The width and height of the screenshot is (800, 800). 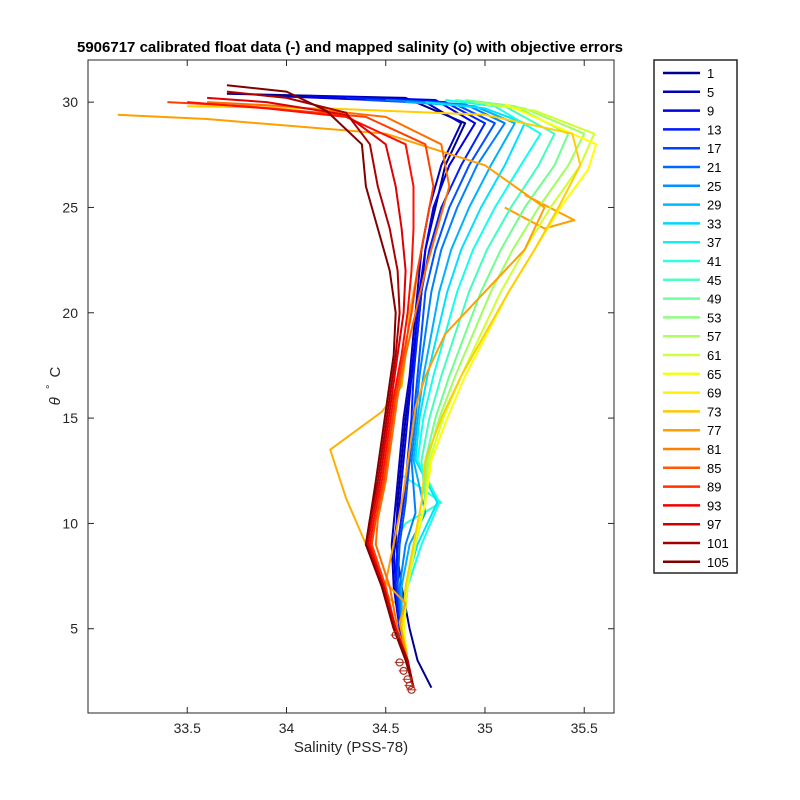 What do you see at coordinates (696, 543) in the screenshot?
I see `legend-entry-101: 101` at bounding box center [696, 543].